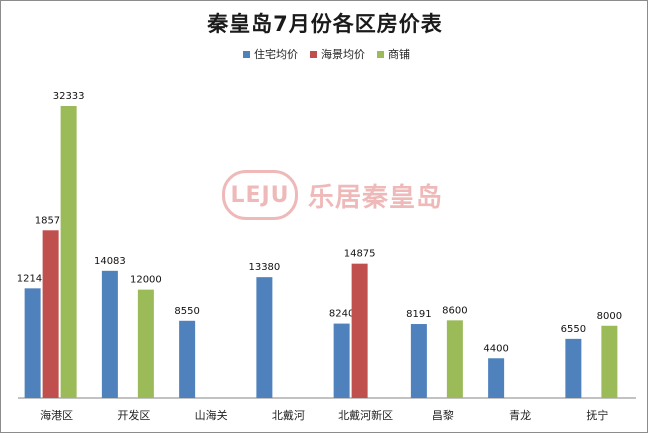 This screenshot has height=435, width=650. What do you see at coordinates (443, 415) in the screenshot?
I see `x-tick-label: 昌黎` at bounding box center [443, 415].